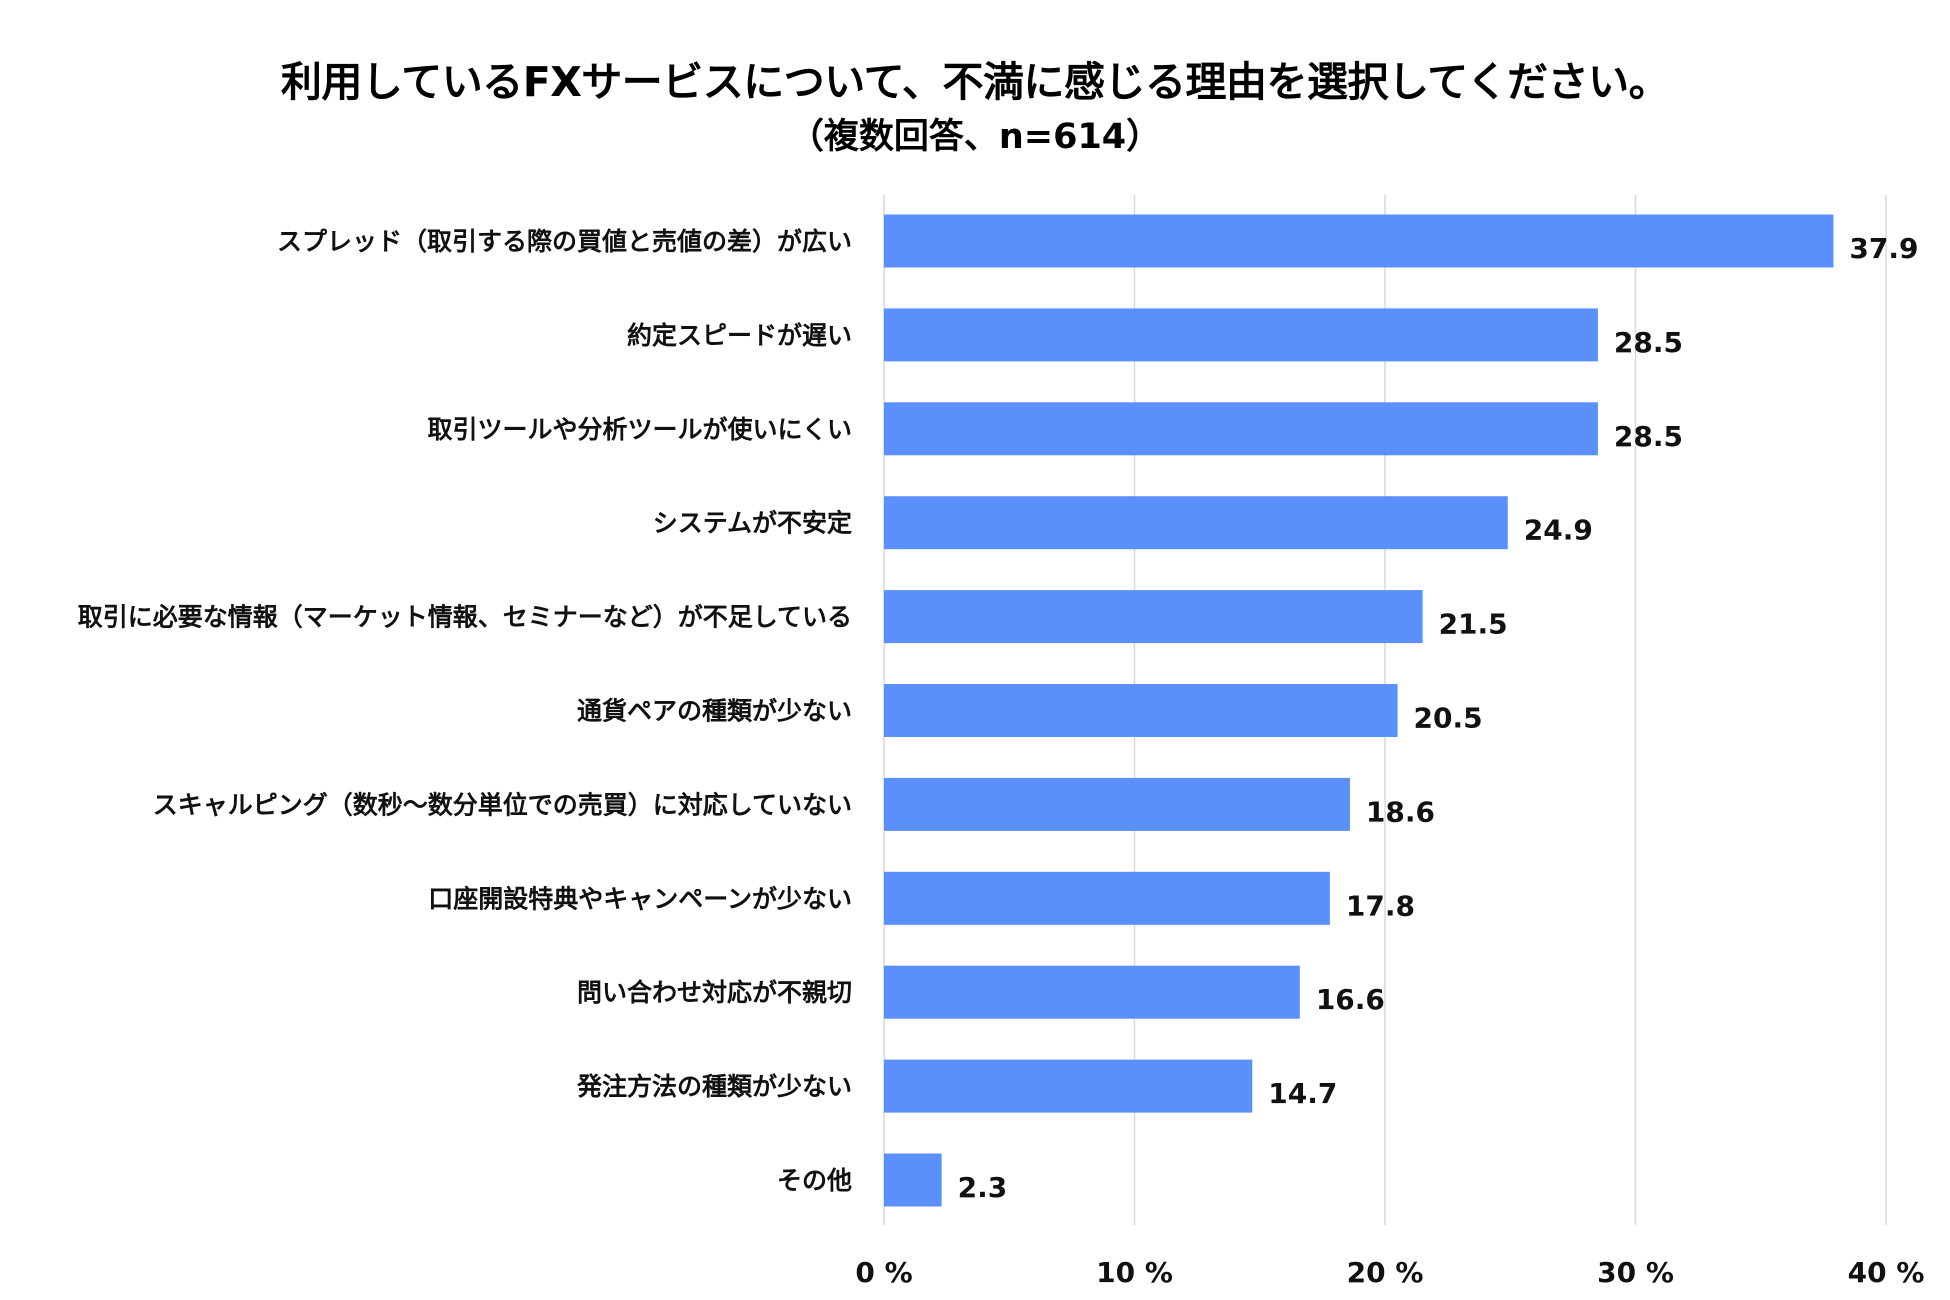 The width and height of the screenshot is (1950, 1300). Describe the element at coordinates (564, 241) in the screenshot. I see `category-label: スプレッド（取引する際の買値と売値の差）が広い` at that location.